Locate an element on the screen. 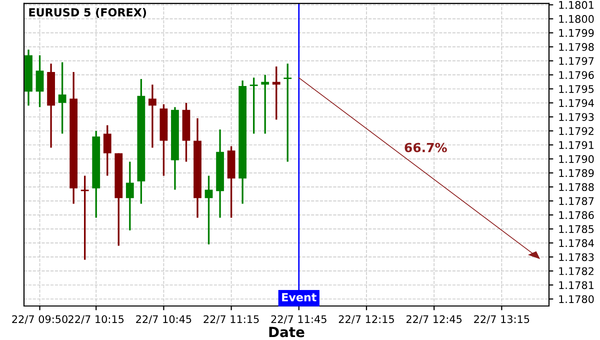  y-tick-label: 1.1800 is located at coordinates (576, 19).